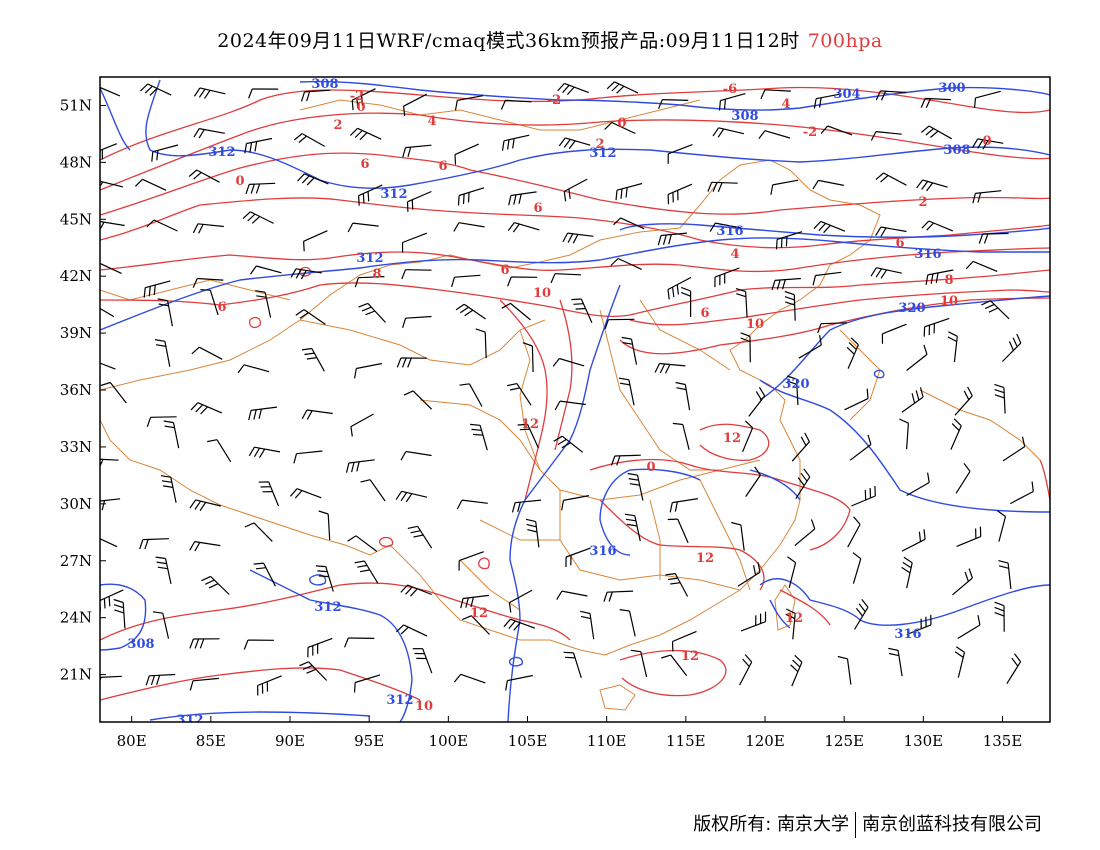 The width and height of the screenshot is (1100, 850). Describe the element at coordinates (845, 41) in the screenshot. I see `pressure-level: 700hpa` at that location.